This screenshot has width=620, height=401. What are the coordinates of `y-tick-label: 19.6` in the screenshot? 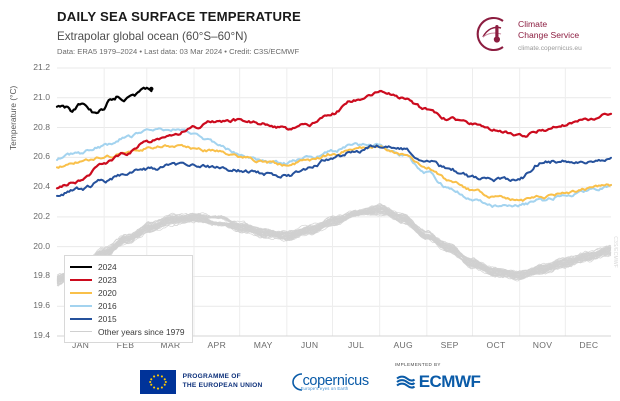 It's located at (41, 305).